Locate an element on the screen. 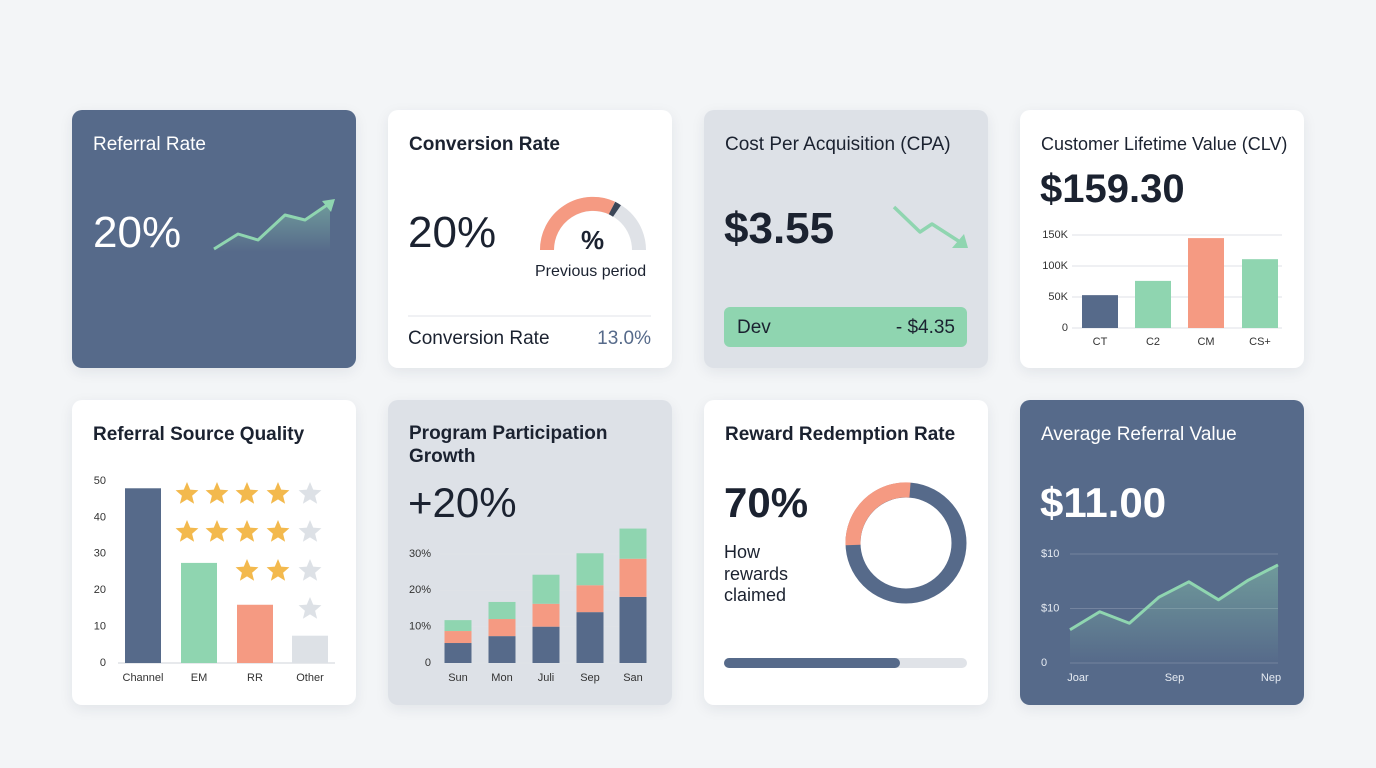  gauge-label: % is located at coordinates (593, 240).